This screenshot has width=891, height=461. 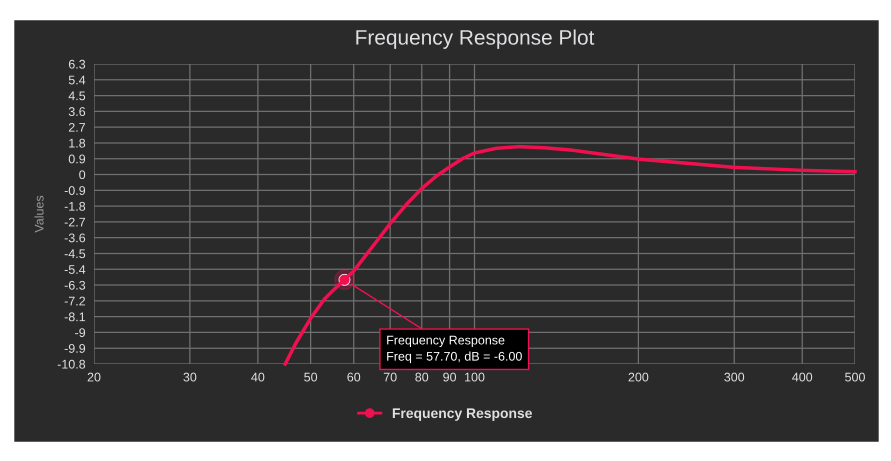 What do you see at coordinates (77, 143) in the screenshot?
I see `y-tick-label: 1.8` at bounding box center [77, 143].